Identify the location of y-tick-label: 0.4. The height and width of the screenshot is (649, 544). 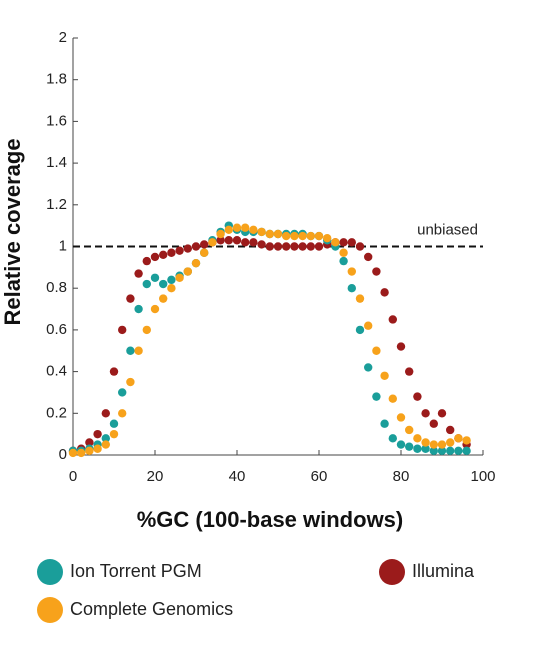
(56, 371).